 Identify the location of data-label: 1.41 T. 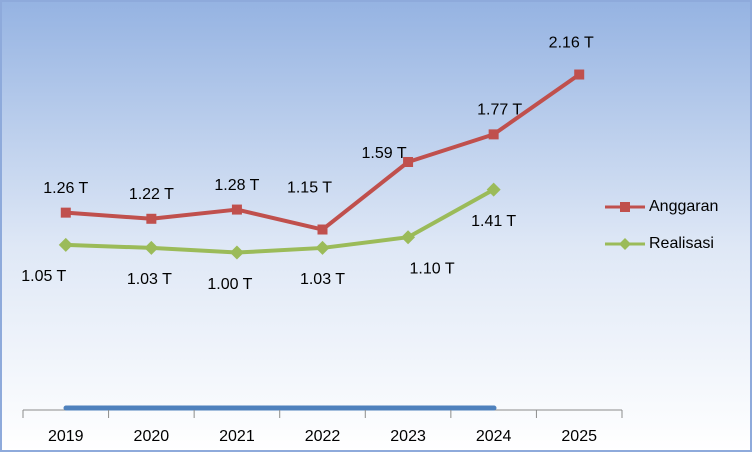
(493, 221).